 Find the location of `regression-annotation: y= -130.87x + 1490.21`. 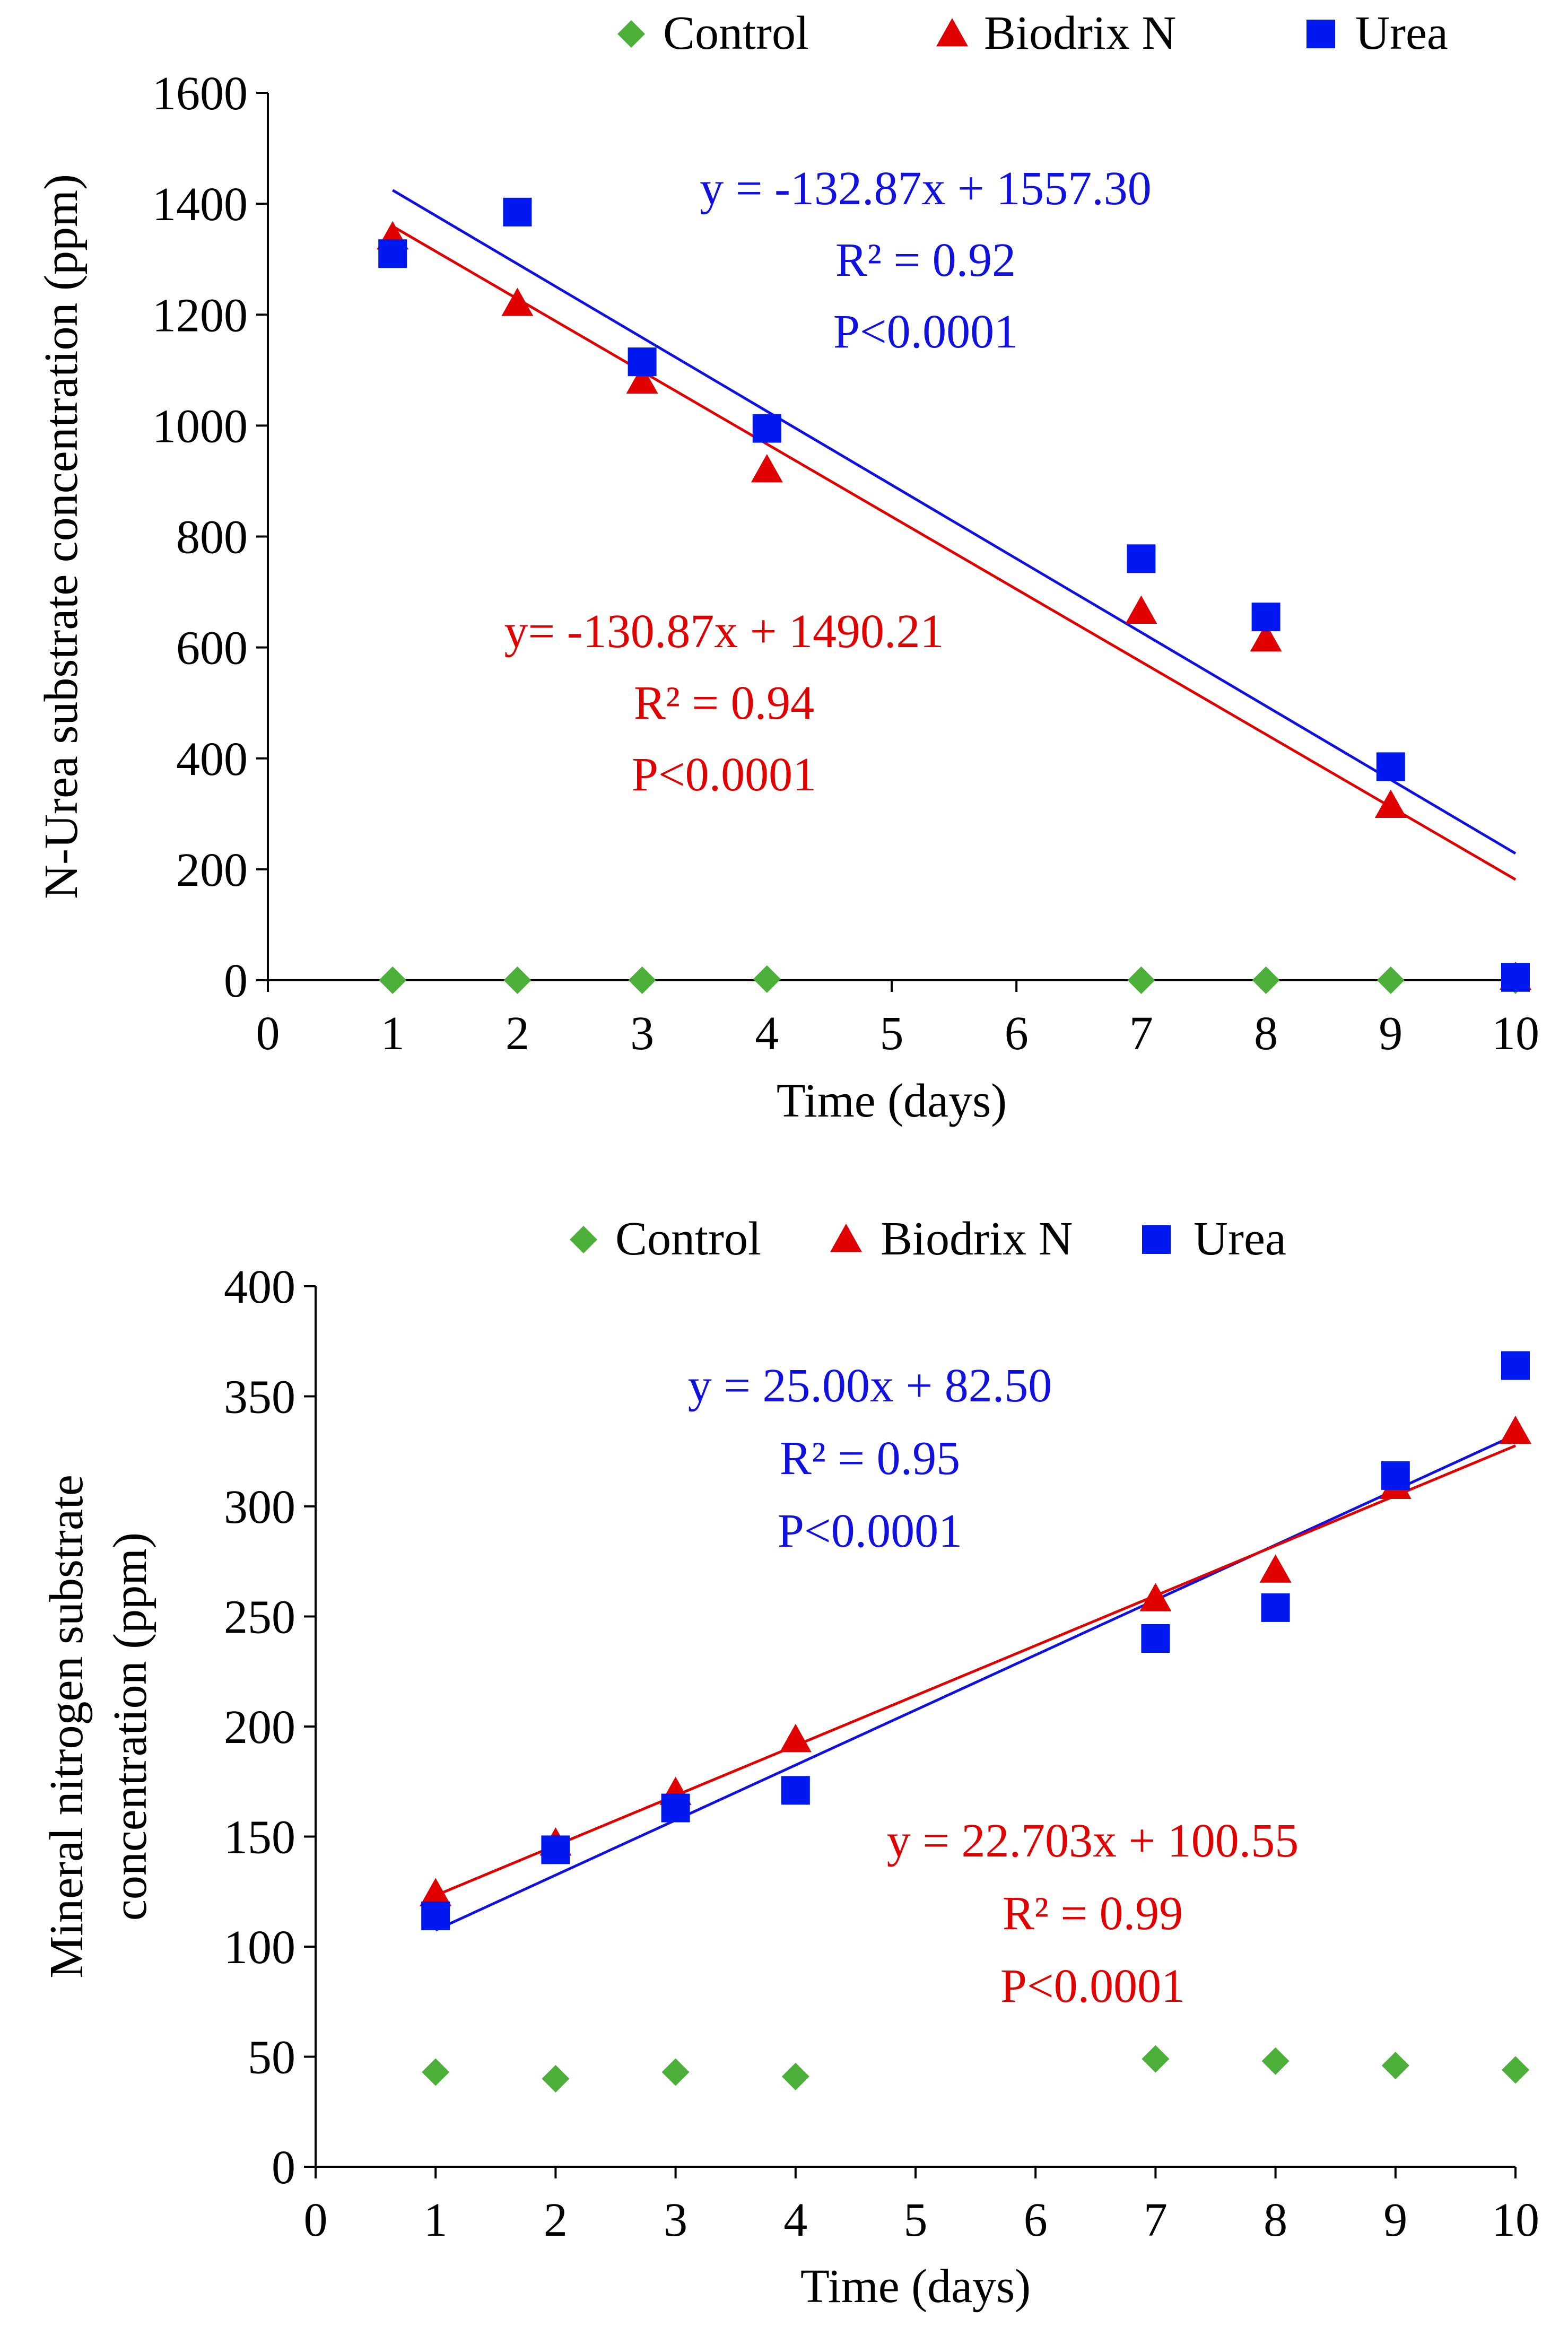

regression-annotation: y= -130.87x + 1490.21 is located at coordinates (724, 631).